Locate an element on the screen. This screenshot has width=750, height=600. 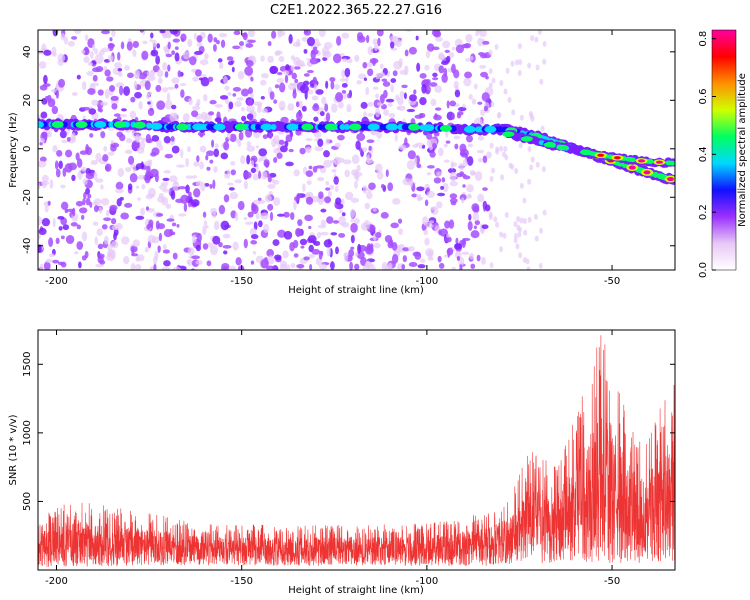
snr-y-label: SNR (10 * v/v) is located at coordinates (13, 449).